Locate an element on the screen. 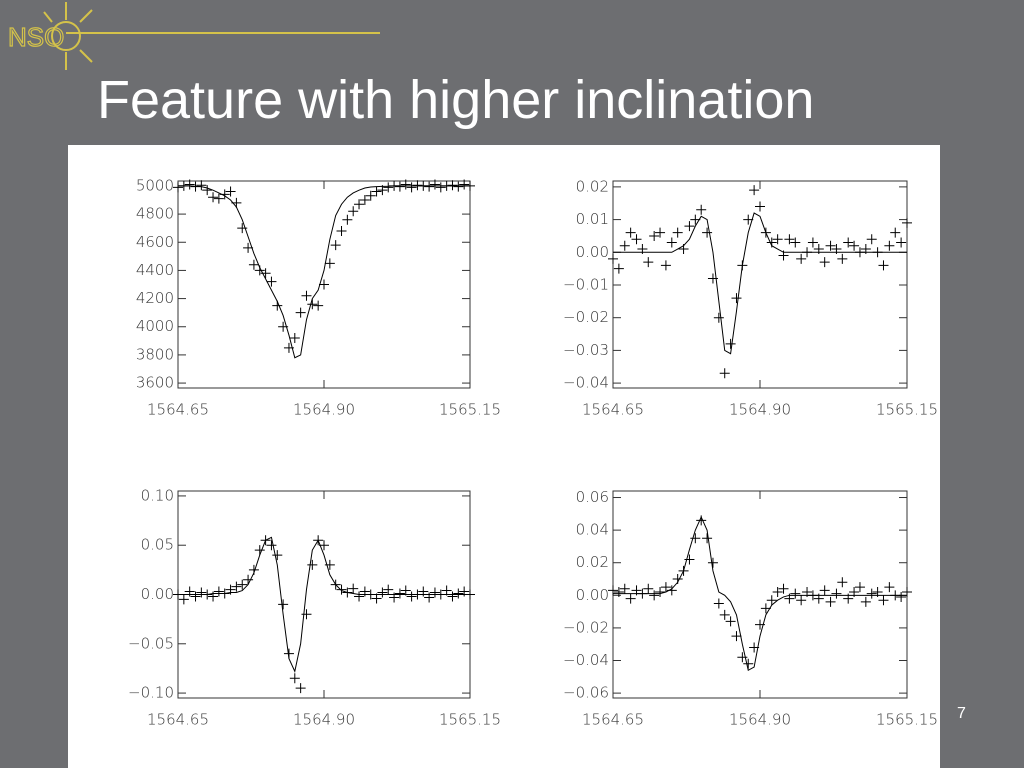 This screenshot has width=1024, height=768. logo-text: NSO is located at coordinates (36, 37).